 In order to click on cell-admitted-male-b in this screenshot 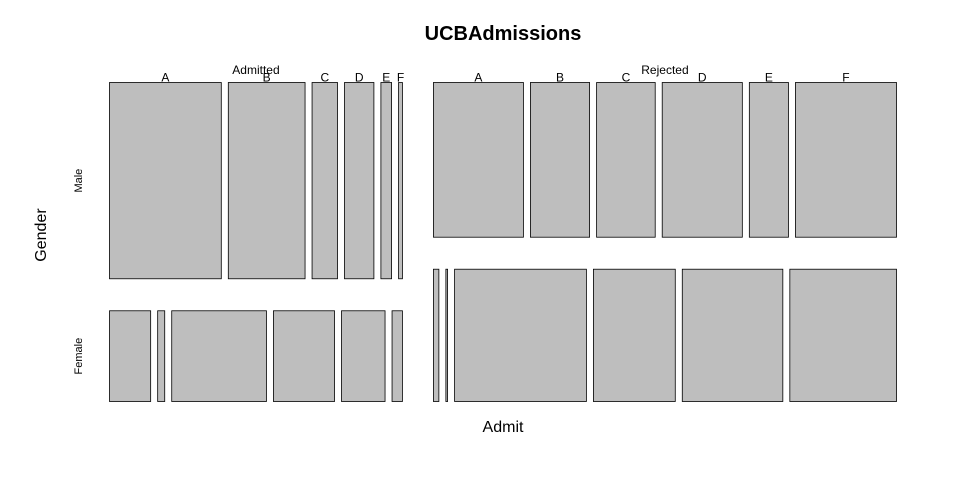, I will do `click(266, 181)`.